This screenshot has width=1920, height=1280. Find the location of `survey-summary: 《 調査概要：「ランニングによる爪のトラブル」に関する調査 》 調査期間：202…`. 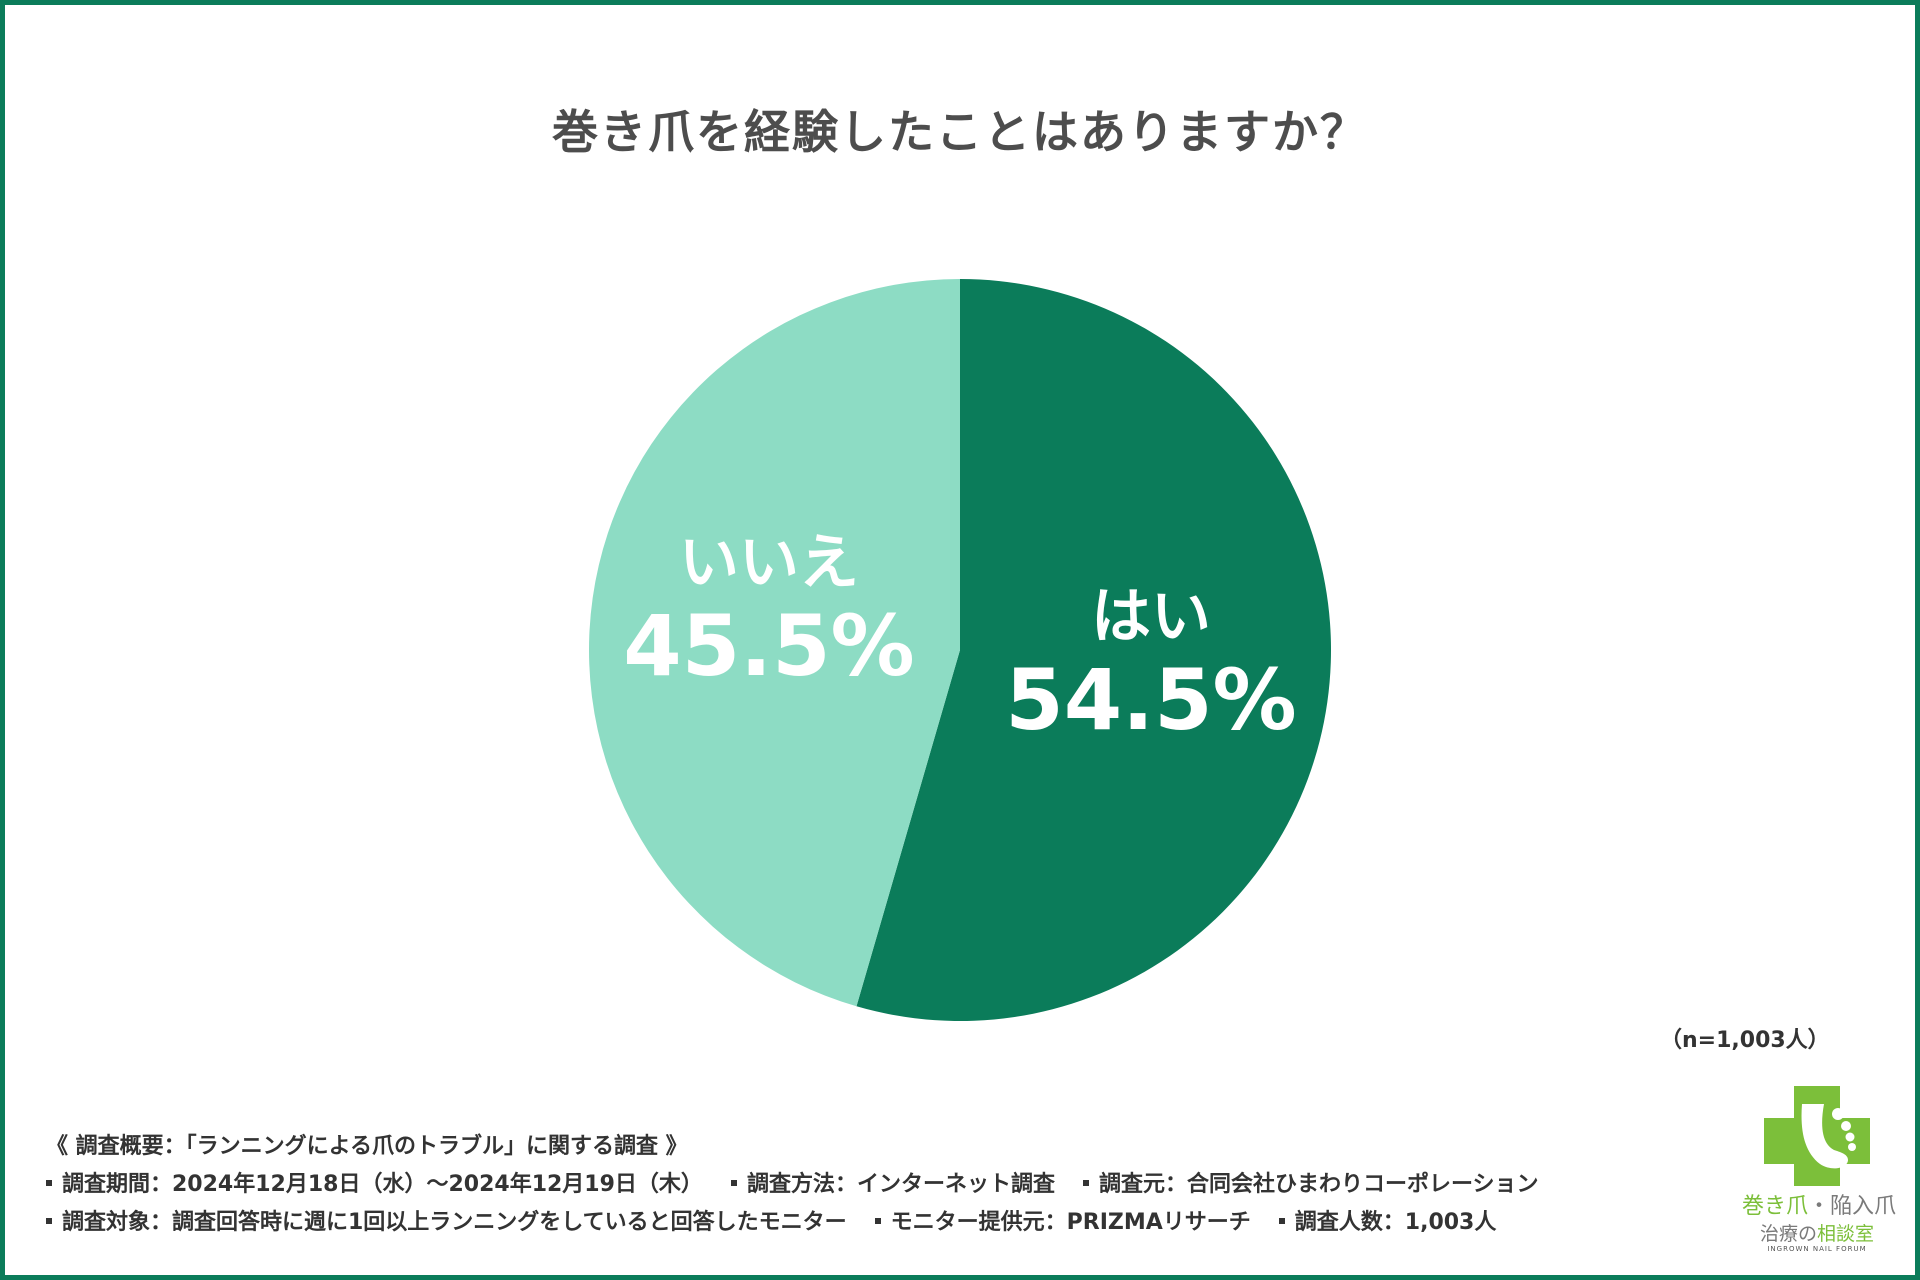

survey-summary: 《 調査概要：「ランニングによる爪のトラブル」に関する調査 》 調査期間：202… is located at coordinates (792, 1185).